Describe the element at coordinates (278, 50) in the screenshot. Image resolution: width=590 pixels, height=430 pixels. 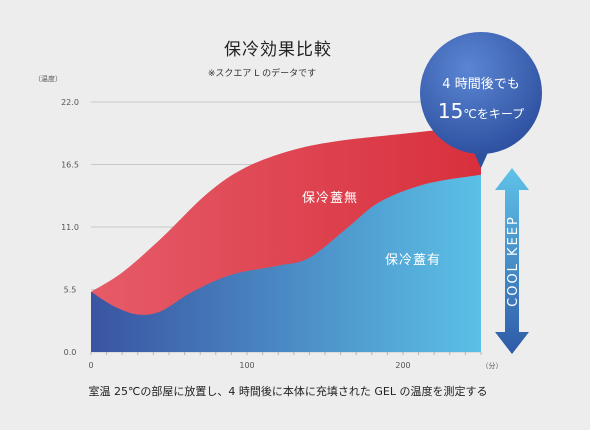
I see `chart-title: 保冷効果比較` at that location.